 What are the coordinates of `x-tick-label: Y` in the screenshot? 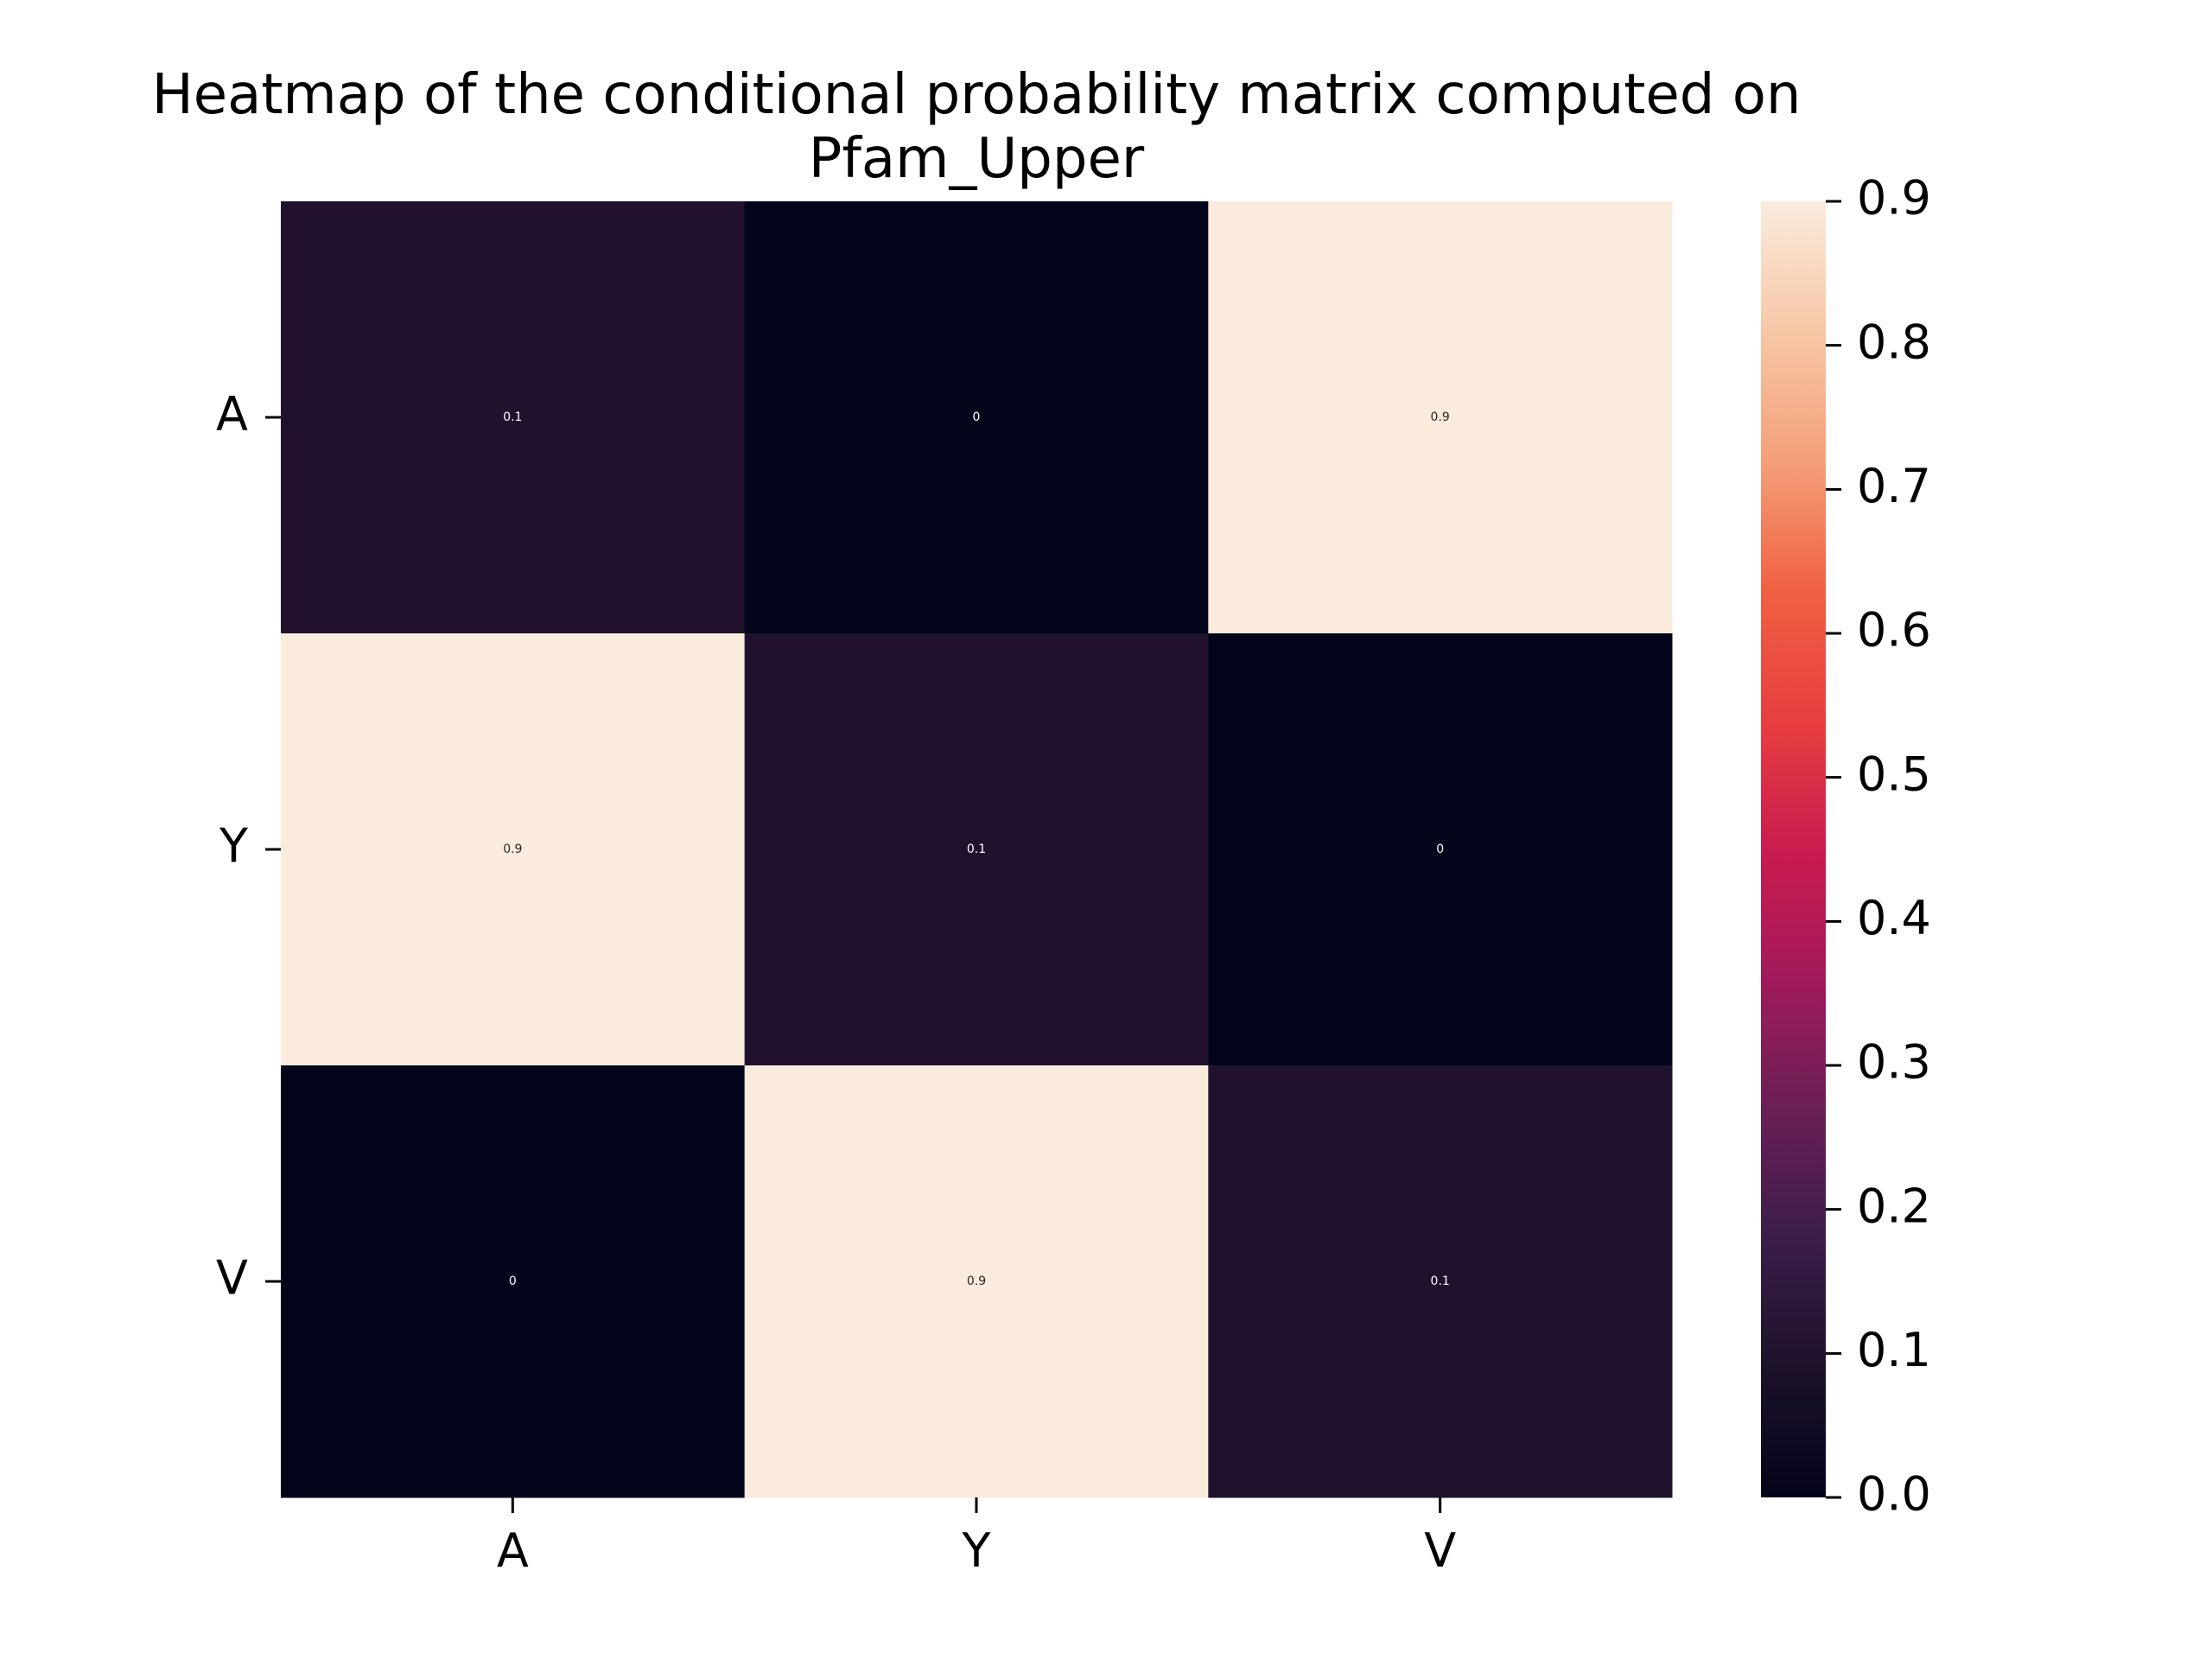 It's located at (977, 1550).